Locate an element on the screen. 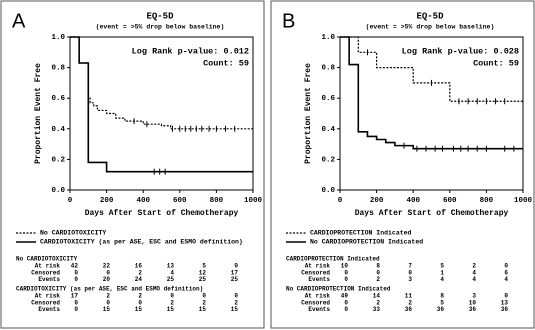 This screenshot has height=330, width=535. survival-curve is located at coordinates (431, 69).